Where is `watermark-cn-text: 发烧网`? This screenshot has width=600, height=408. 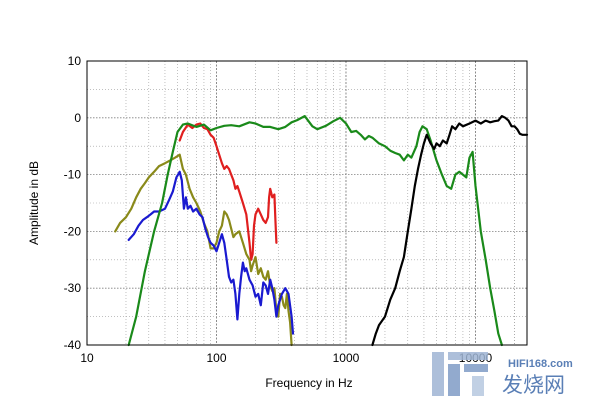 watermark-cn-text: 发烧网 is located at coordinates (533, 385).